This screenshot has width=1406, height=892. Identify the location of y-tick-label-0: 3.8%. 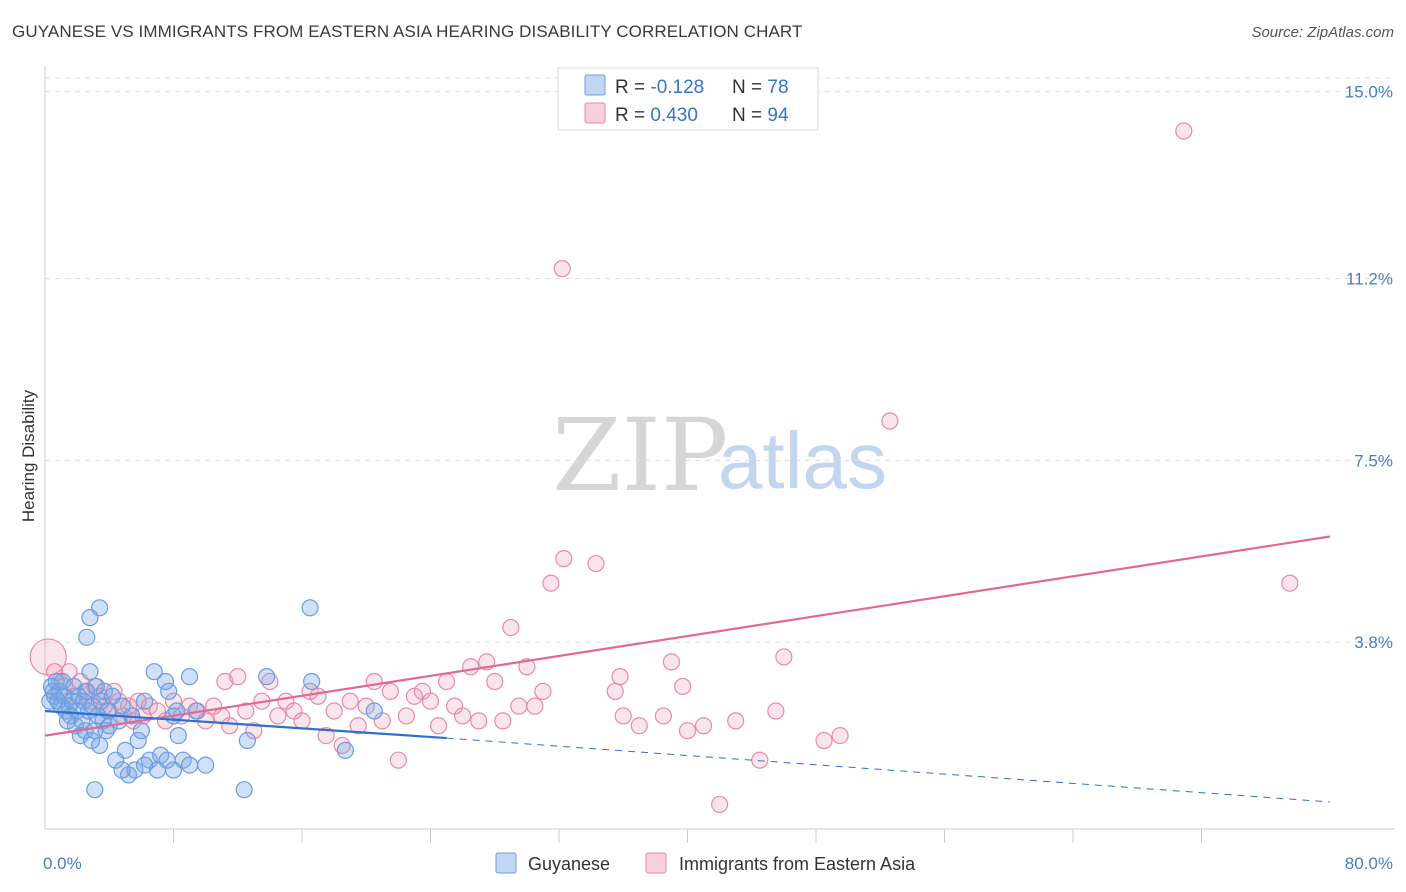
(1373, 642).